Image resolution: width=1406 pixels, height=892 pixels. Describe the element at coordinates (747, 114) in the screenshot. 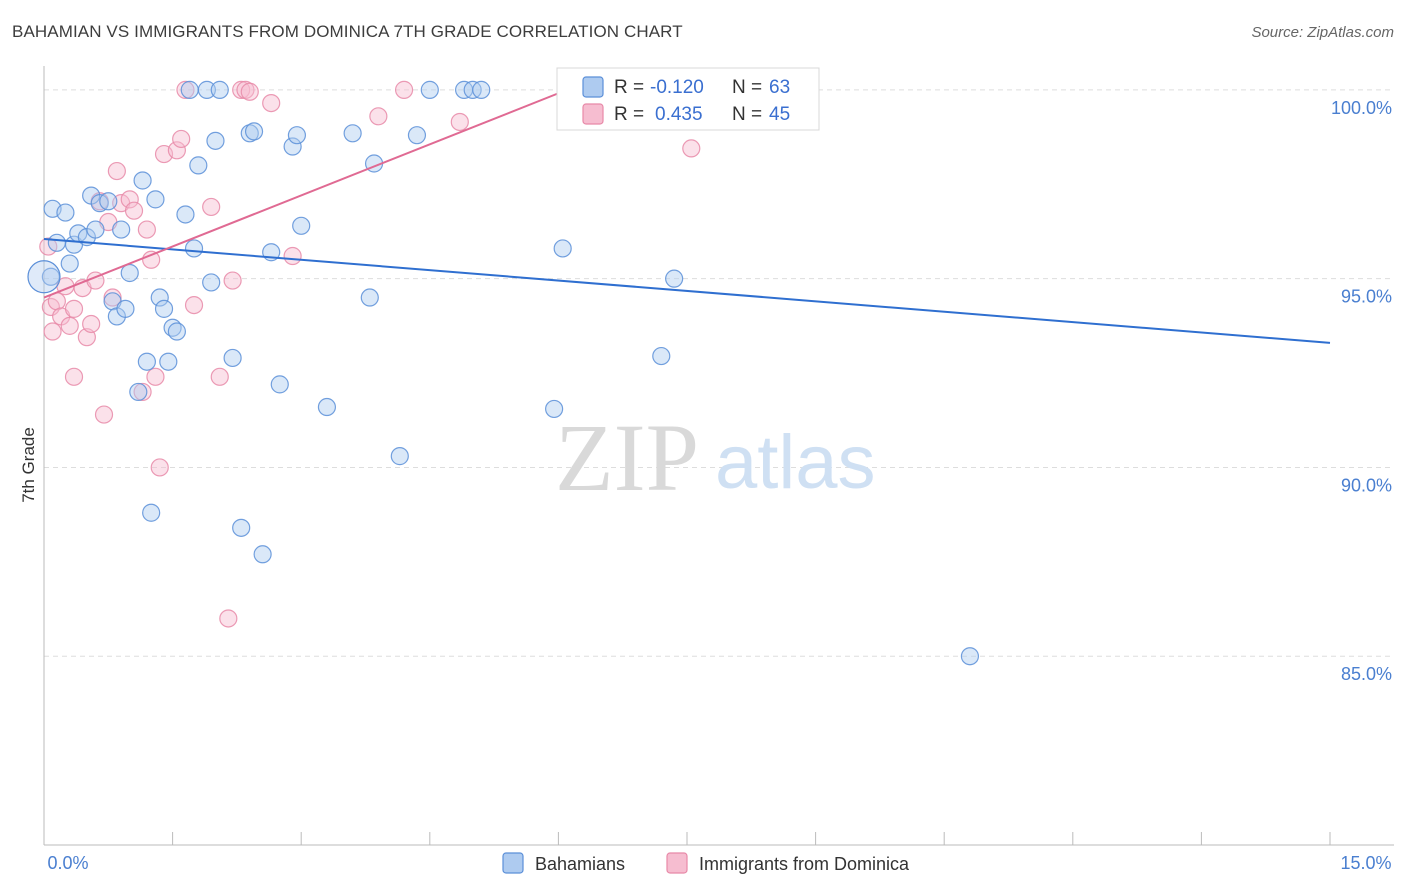

I see `stats-n-label-pink: N =` at that location.